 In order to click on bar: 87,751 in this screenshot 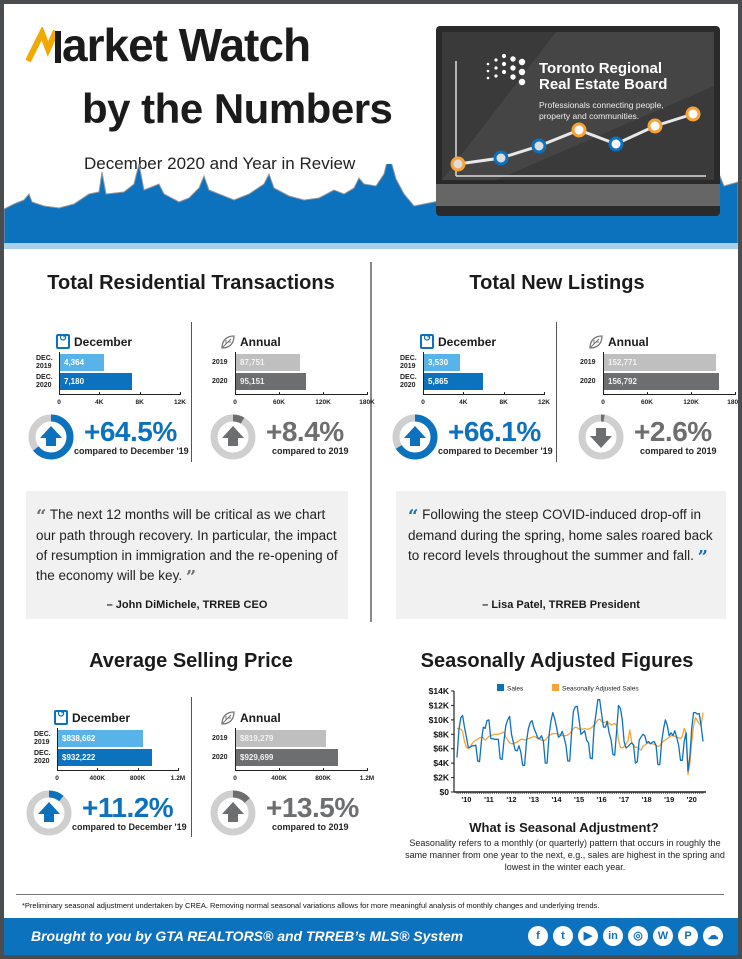, I will do `click(268, 362)`.